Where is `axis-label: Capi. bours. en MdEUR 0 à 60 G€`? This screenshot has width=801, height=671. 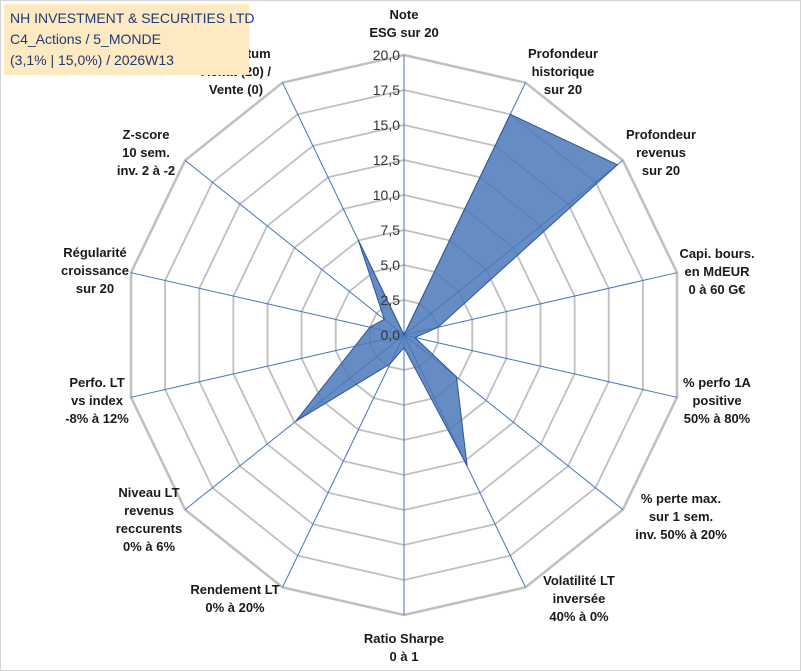 axis-label: Capi. bours. en MdEUR 0 à 60 G€ is located at coordinates (716, 271).